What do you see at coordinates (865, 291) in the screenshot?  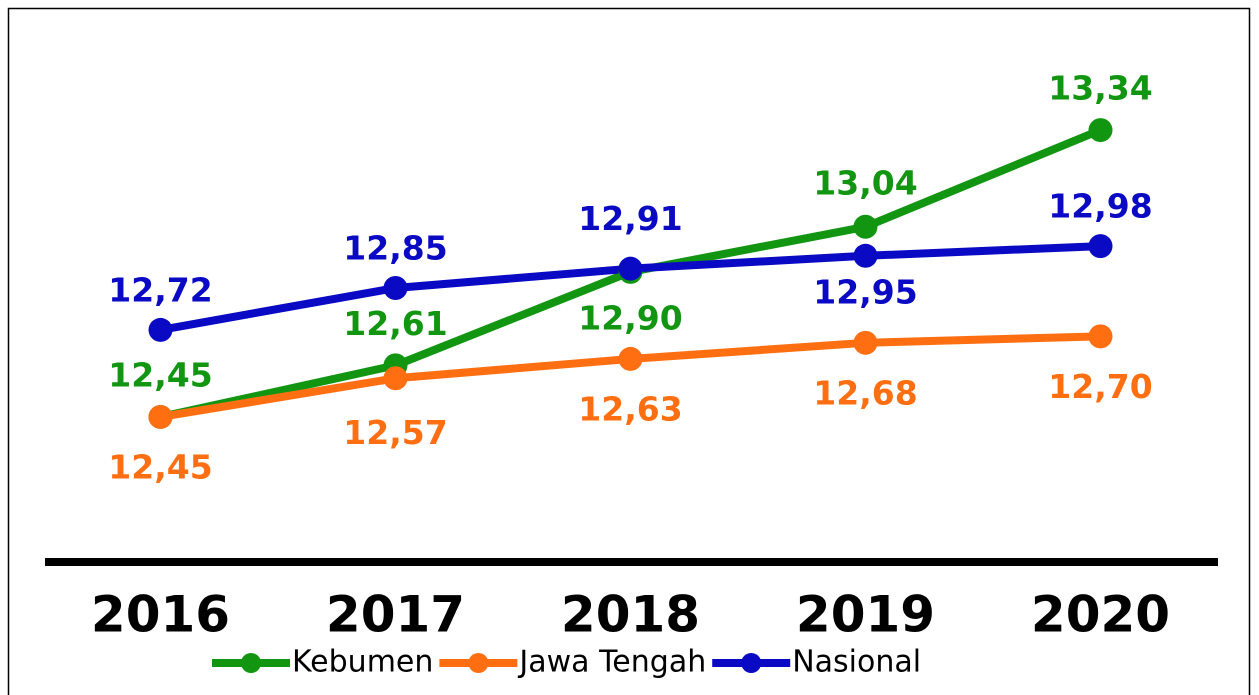 I see `data-label: 12,95` at bounding box center [865, 291].